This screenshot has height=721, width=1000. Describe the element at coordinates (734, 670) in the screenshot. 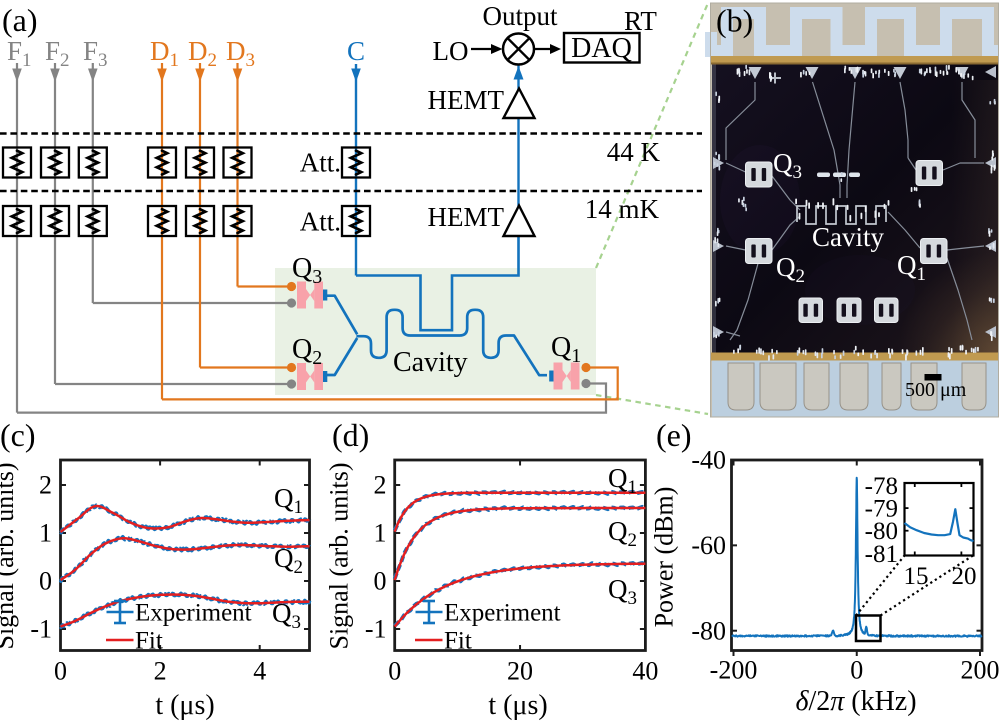

I see `svg-text: -200` at that location.